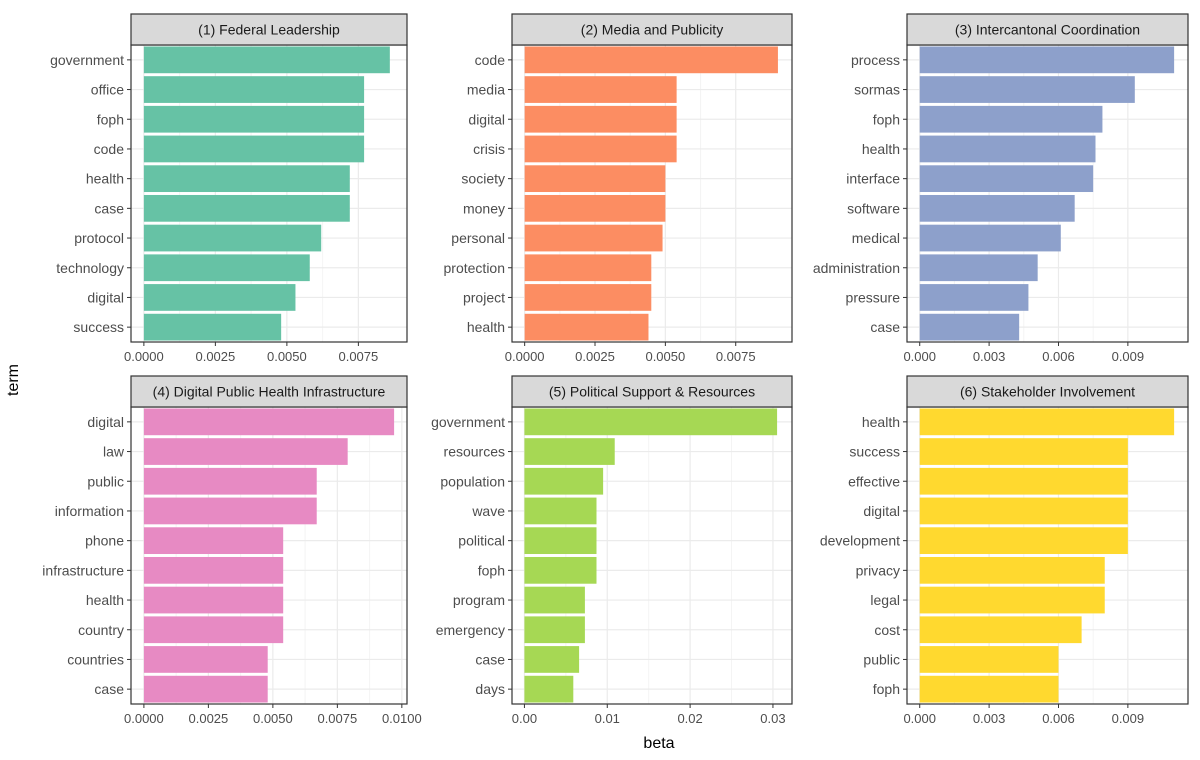  Describe the element at coordinates (772, 718) in the screenshot. I see `x-tick-label: 0.03` at that location.